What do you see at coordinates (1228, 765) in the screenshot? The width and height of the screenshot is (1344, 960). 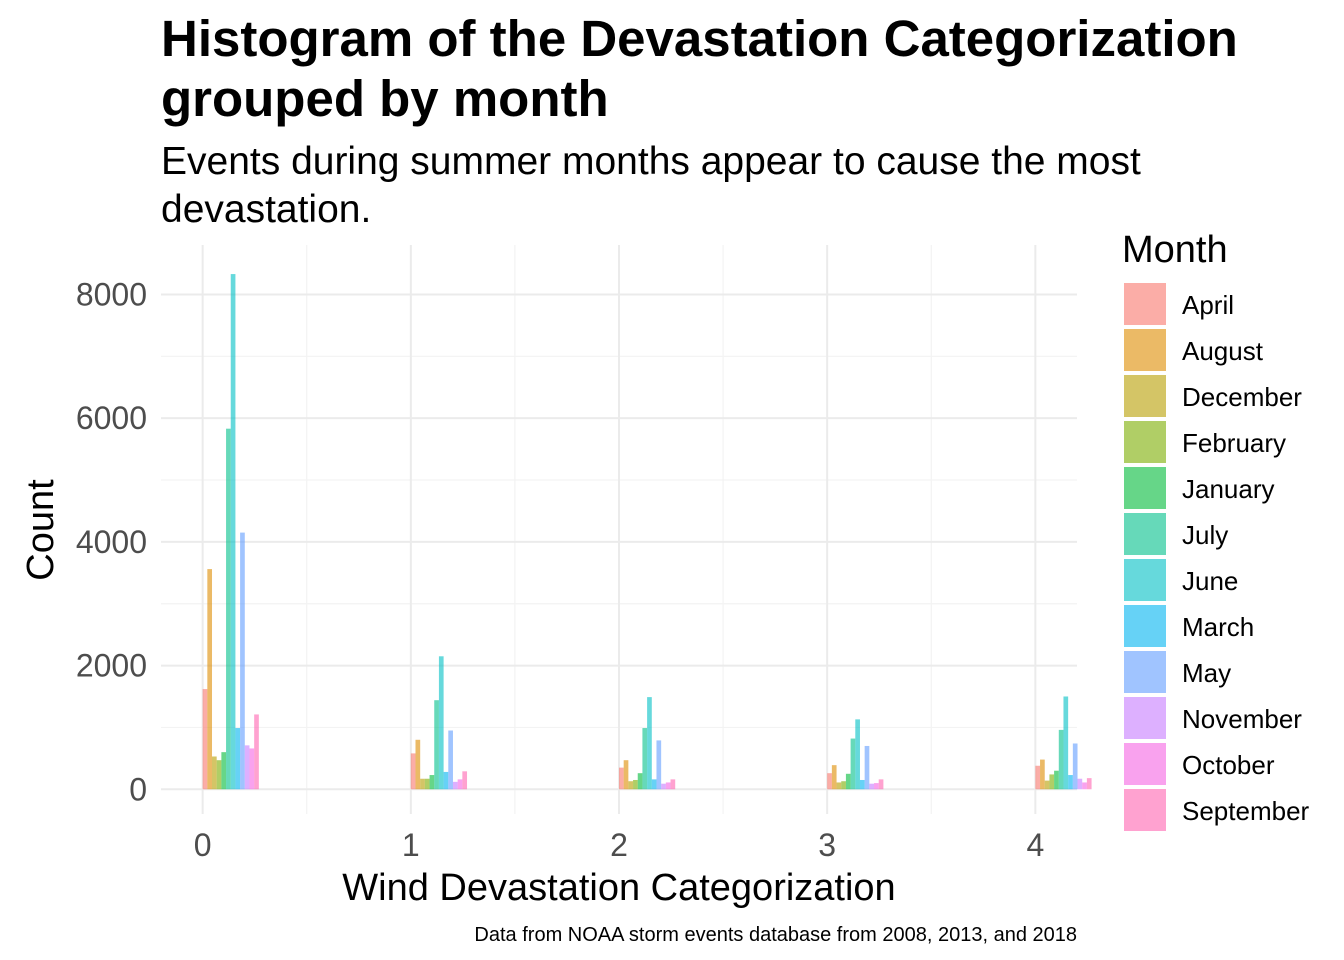 I see `legend-label-october: October` at bounding box center [1228, 765].